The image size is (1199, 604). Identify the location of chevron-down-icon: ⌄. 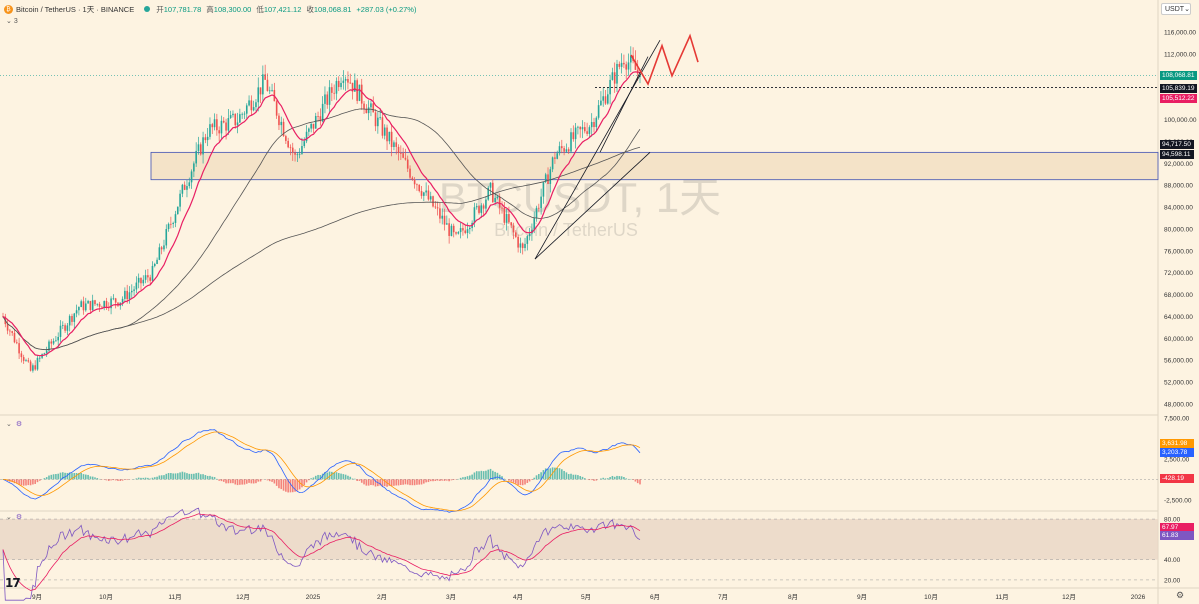
(9, 517).